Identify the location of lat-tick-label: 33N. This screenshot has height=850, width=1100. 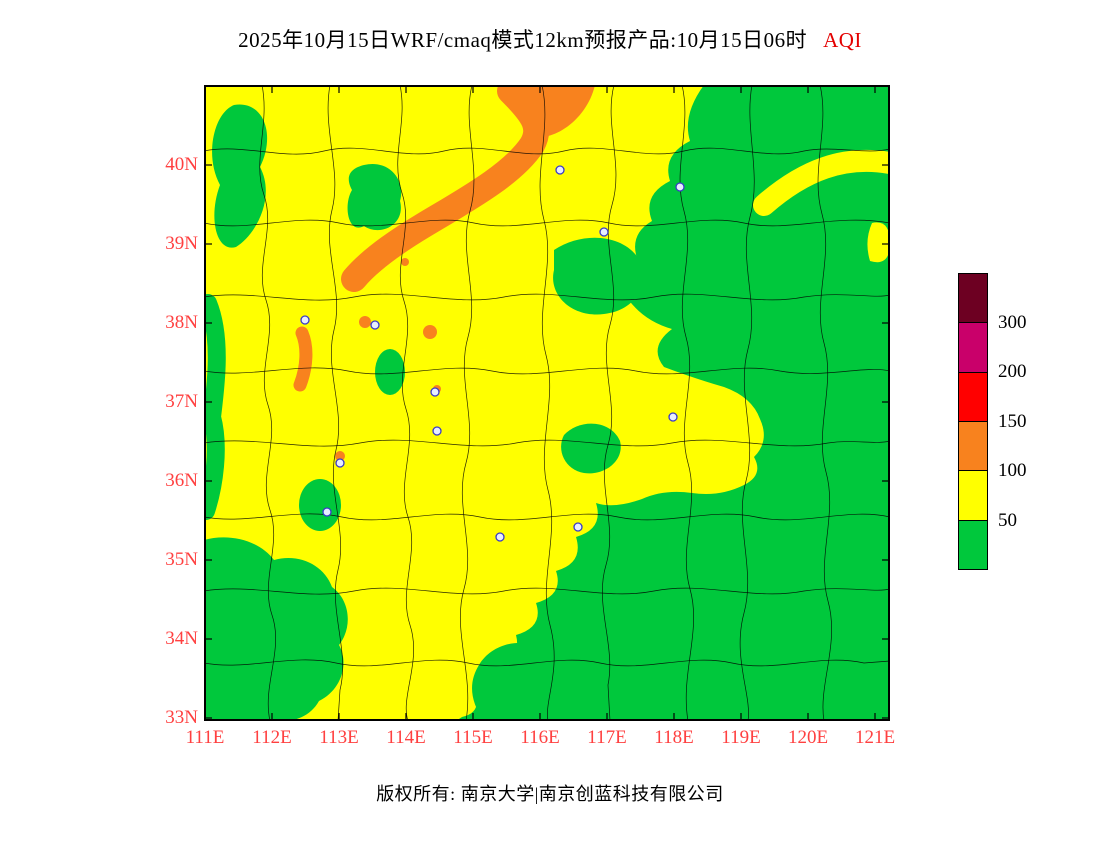
(181, 717).